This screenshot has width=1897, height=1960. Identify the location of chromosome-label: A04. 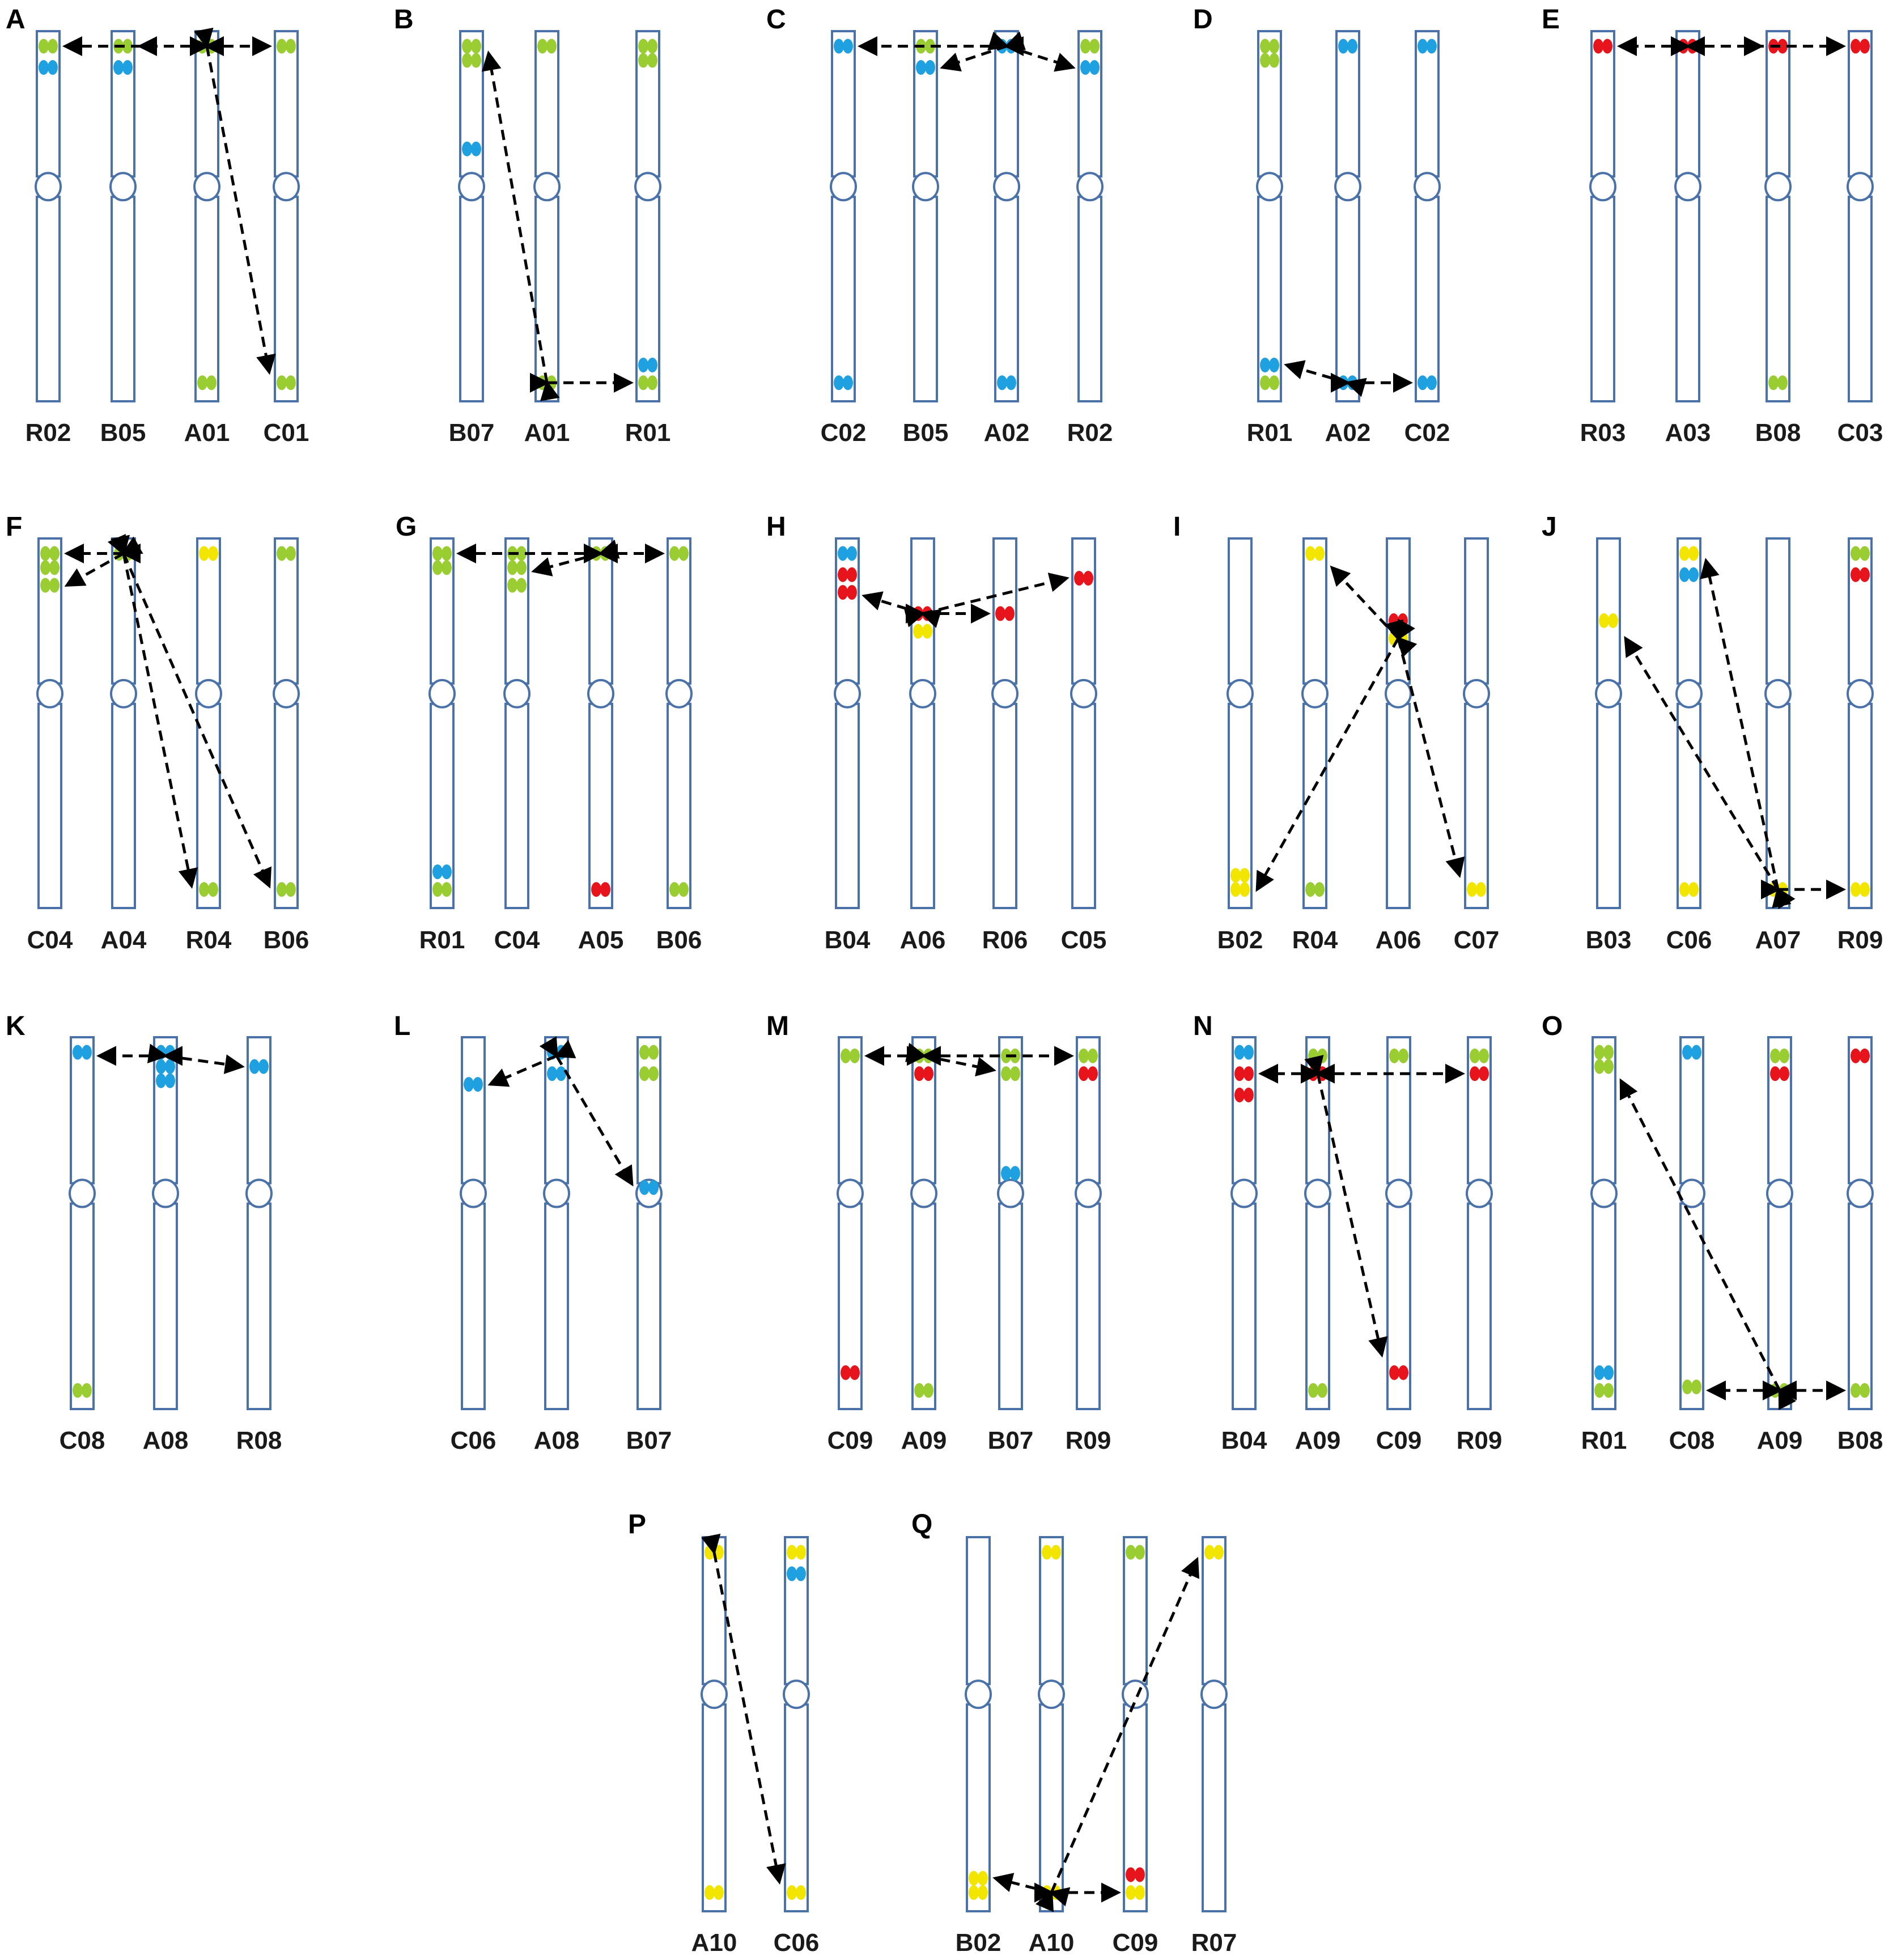
(124, 940).